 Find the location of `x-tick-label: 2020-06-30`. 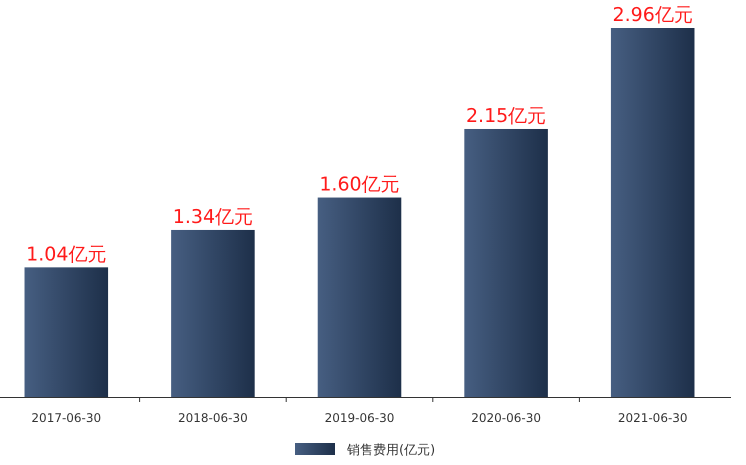

x-tick-label: 2020-06-30 is located at coordinates (506, 418).